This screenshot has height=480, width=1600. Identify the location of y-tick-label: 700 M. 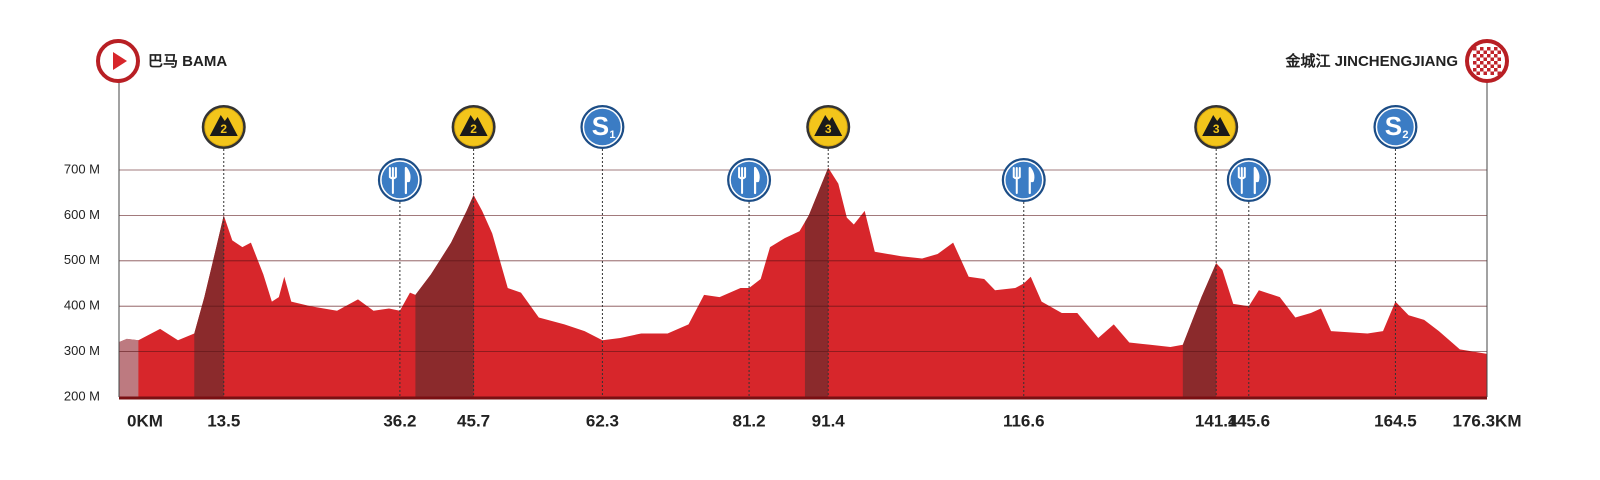
(82, 168).